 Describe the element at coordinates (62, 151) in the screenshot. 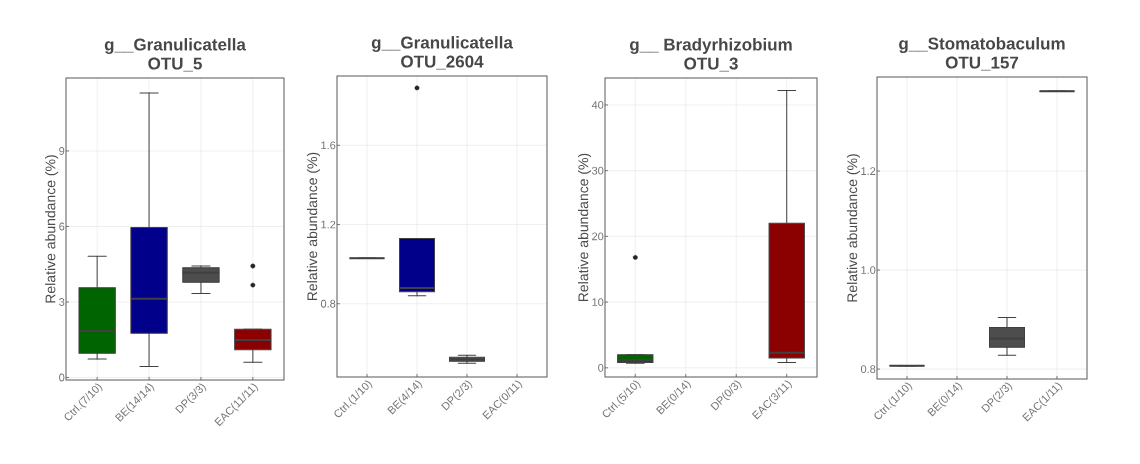

I see `y-tick-label: 9` at that location.